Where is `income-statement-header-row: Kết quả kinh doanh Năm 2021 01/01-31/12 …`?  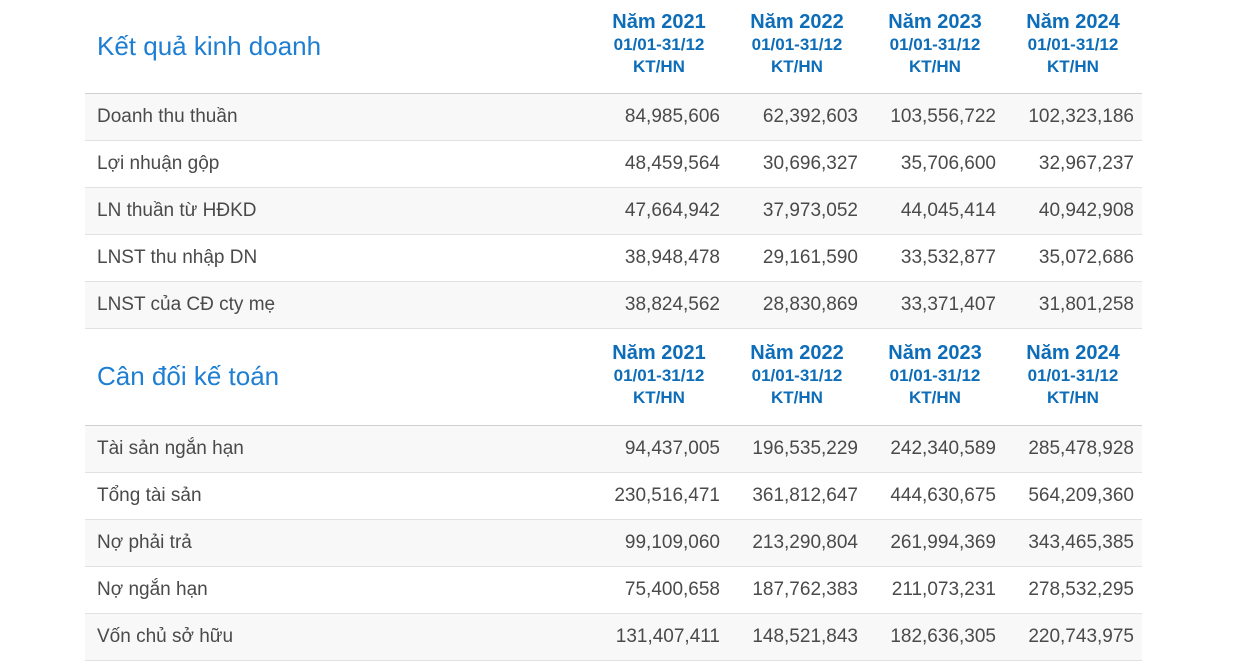 income-statement-header-row: Kết quả kinh doanh Năm 2021 01/01-31/12 … is located at coordinates (613, 47).